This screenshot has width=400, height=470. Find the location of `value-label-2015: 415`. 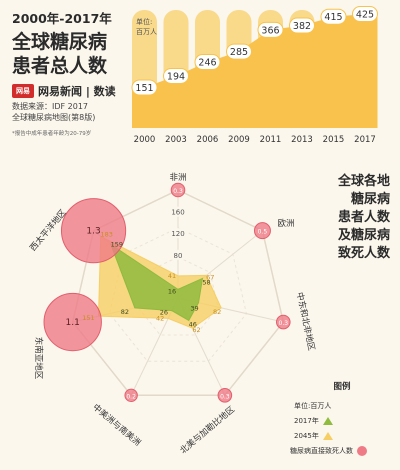

value-label-2015: 415 is located at coordinates (333, 17).